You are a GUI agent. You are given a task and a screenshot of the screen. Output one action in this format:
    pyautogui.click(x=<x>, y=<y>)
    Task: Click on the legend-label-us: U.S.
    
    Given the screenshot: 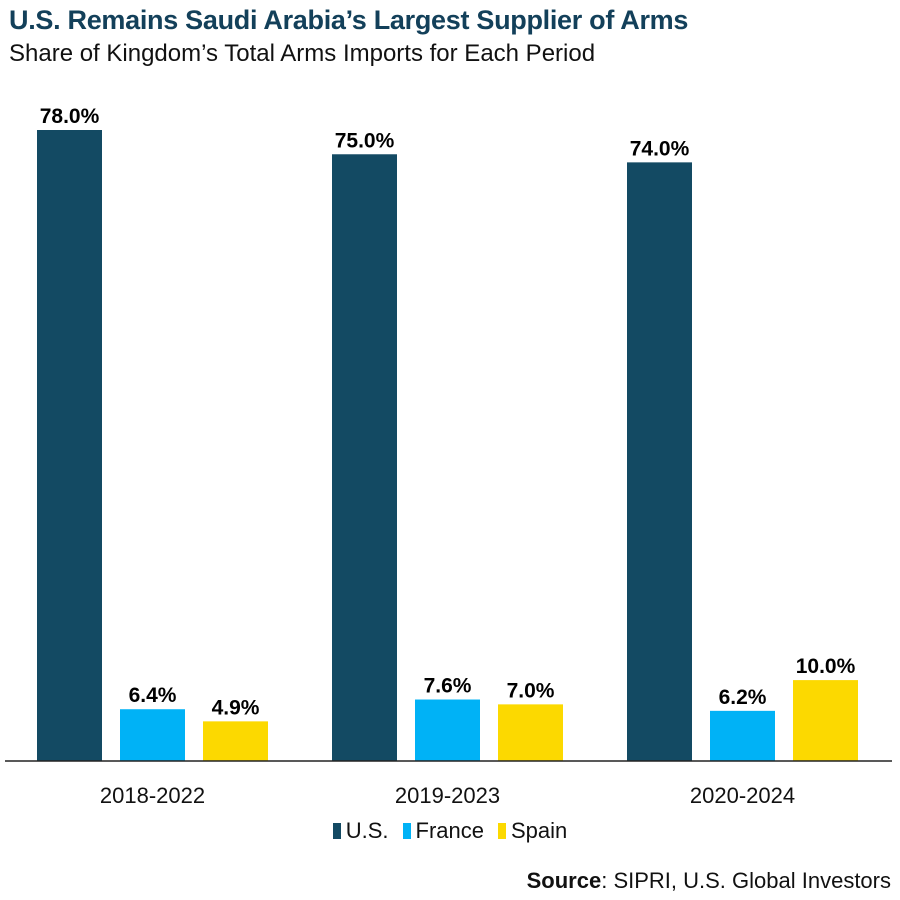 What is the action you would take?
    pyautogui.click(x=367, y=830)
    